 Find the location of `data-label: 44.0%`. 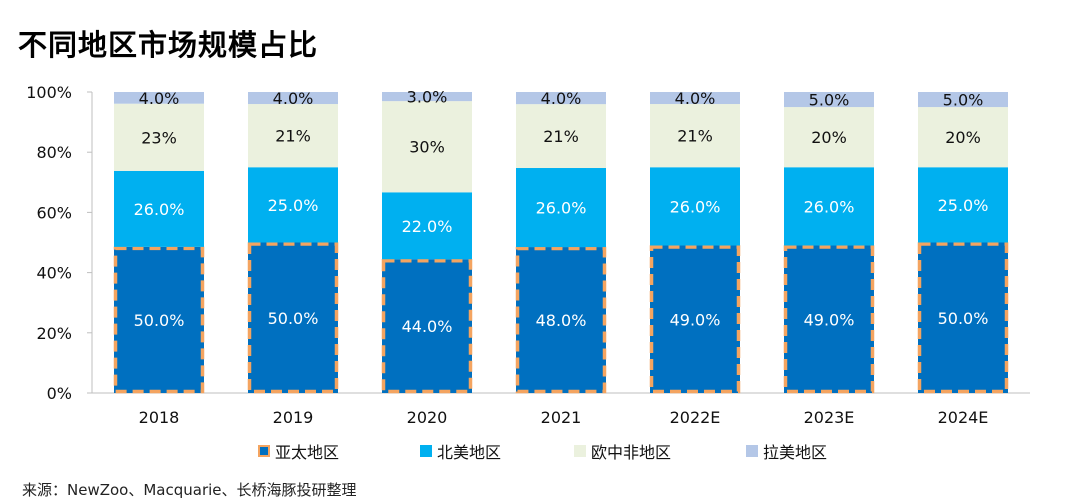

data-label: 44.0% is located at coordinates (427, 326).